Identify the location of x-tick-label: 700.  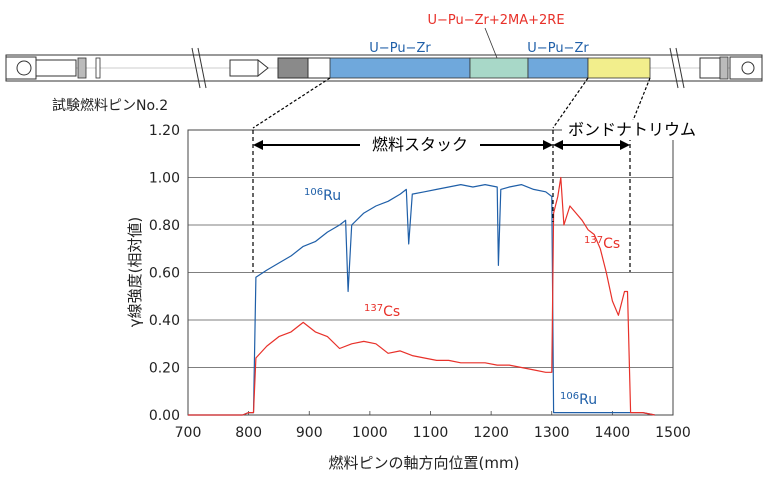
(188, 433).